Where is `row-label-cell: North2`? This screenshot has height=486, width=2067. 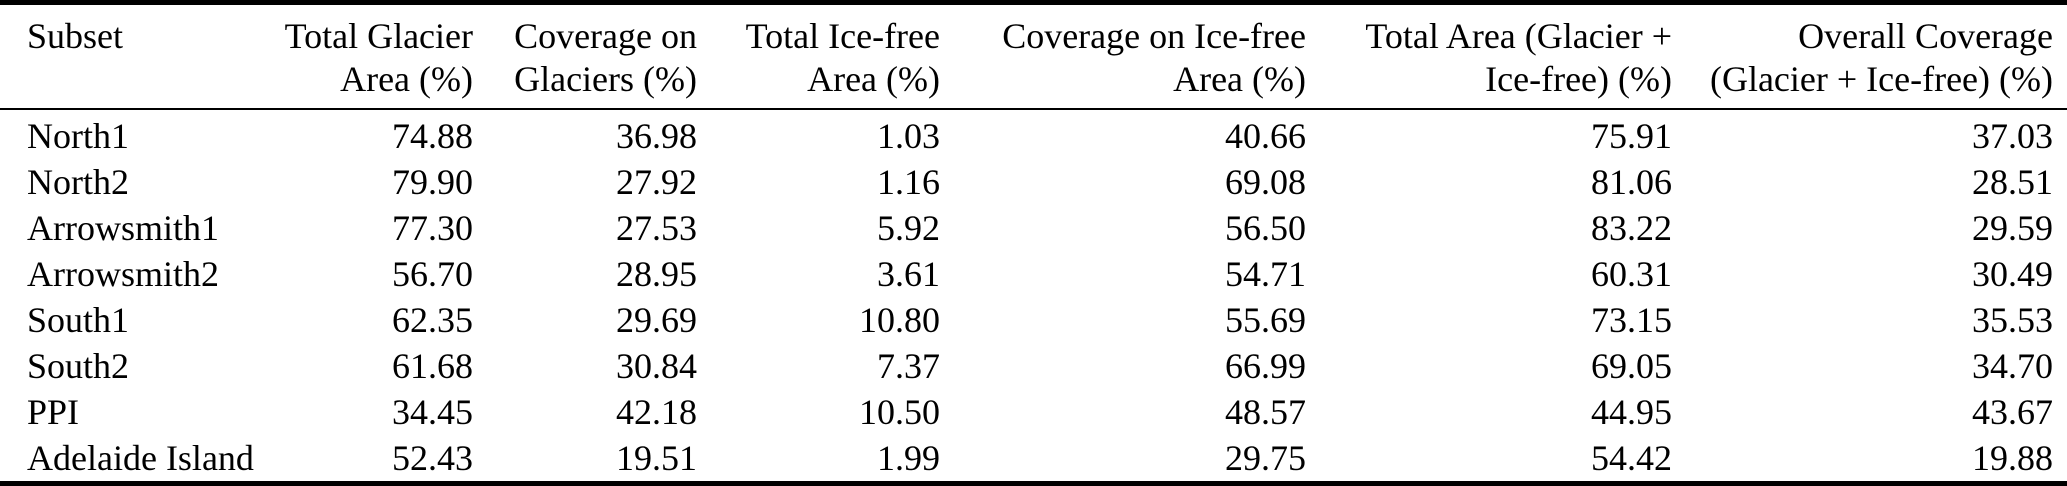 row-label-cell: North2 is located at coordinates (78, 182).